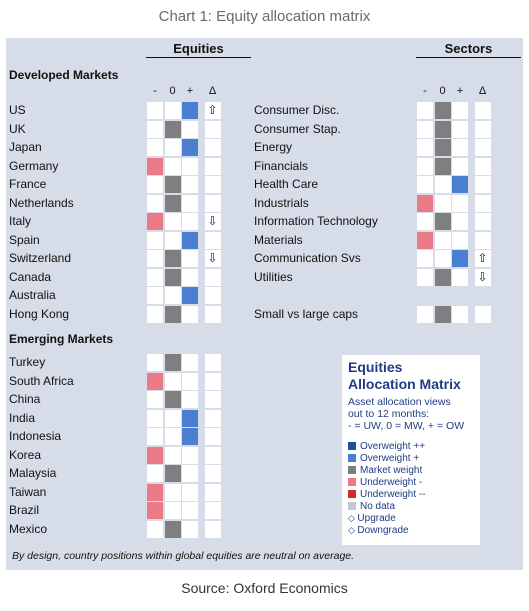 The width and height of the screenshot is (529, 611). What do you see at coordinates (32, 295) in the screenshot?
I see `country-row-label: Australia` at bounding box center [32, 295].